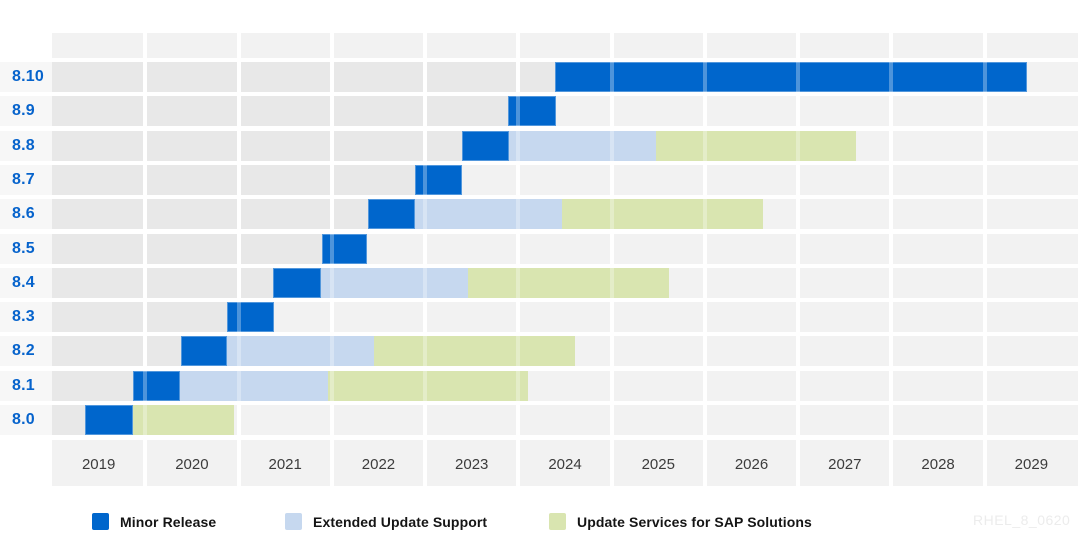 The width and height of the screenshot is (1078, 551). What do you see at coordinates (565, 45) in the screenshot?
I see `chart-top-band` at bounding box center [565, 45].